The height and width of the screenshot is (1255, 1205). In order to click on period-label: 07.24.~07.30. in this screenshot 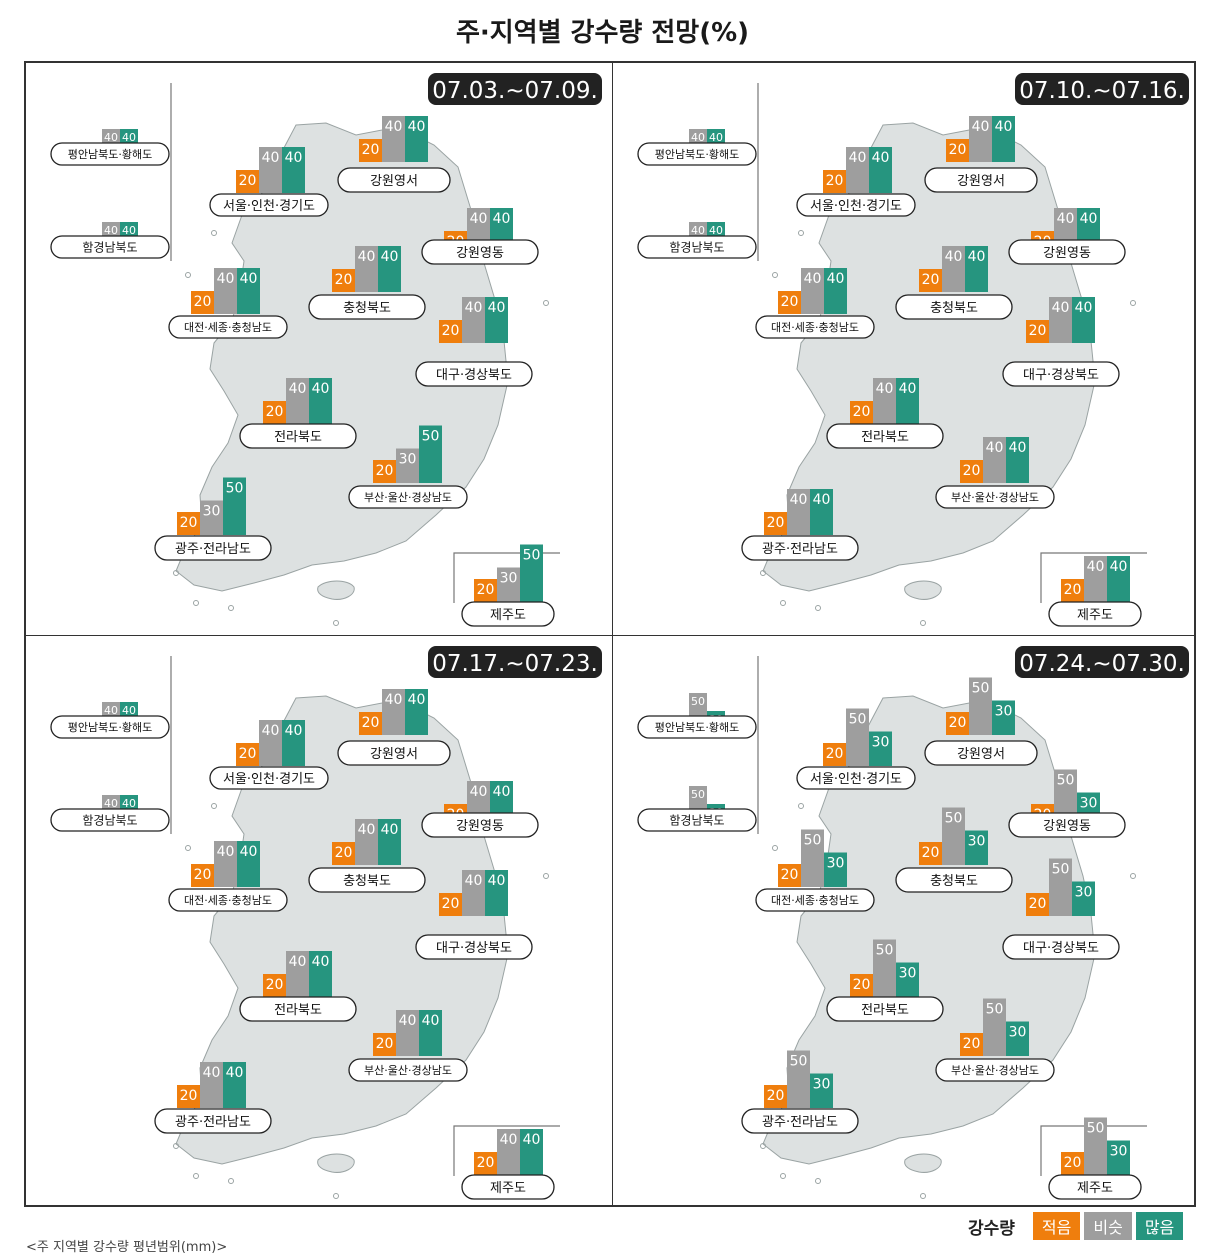, I will do `click(1102, 664)`.